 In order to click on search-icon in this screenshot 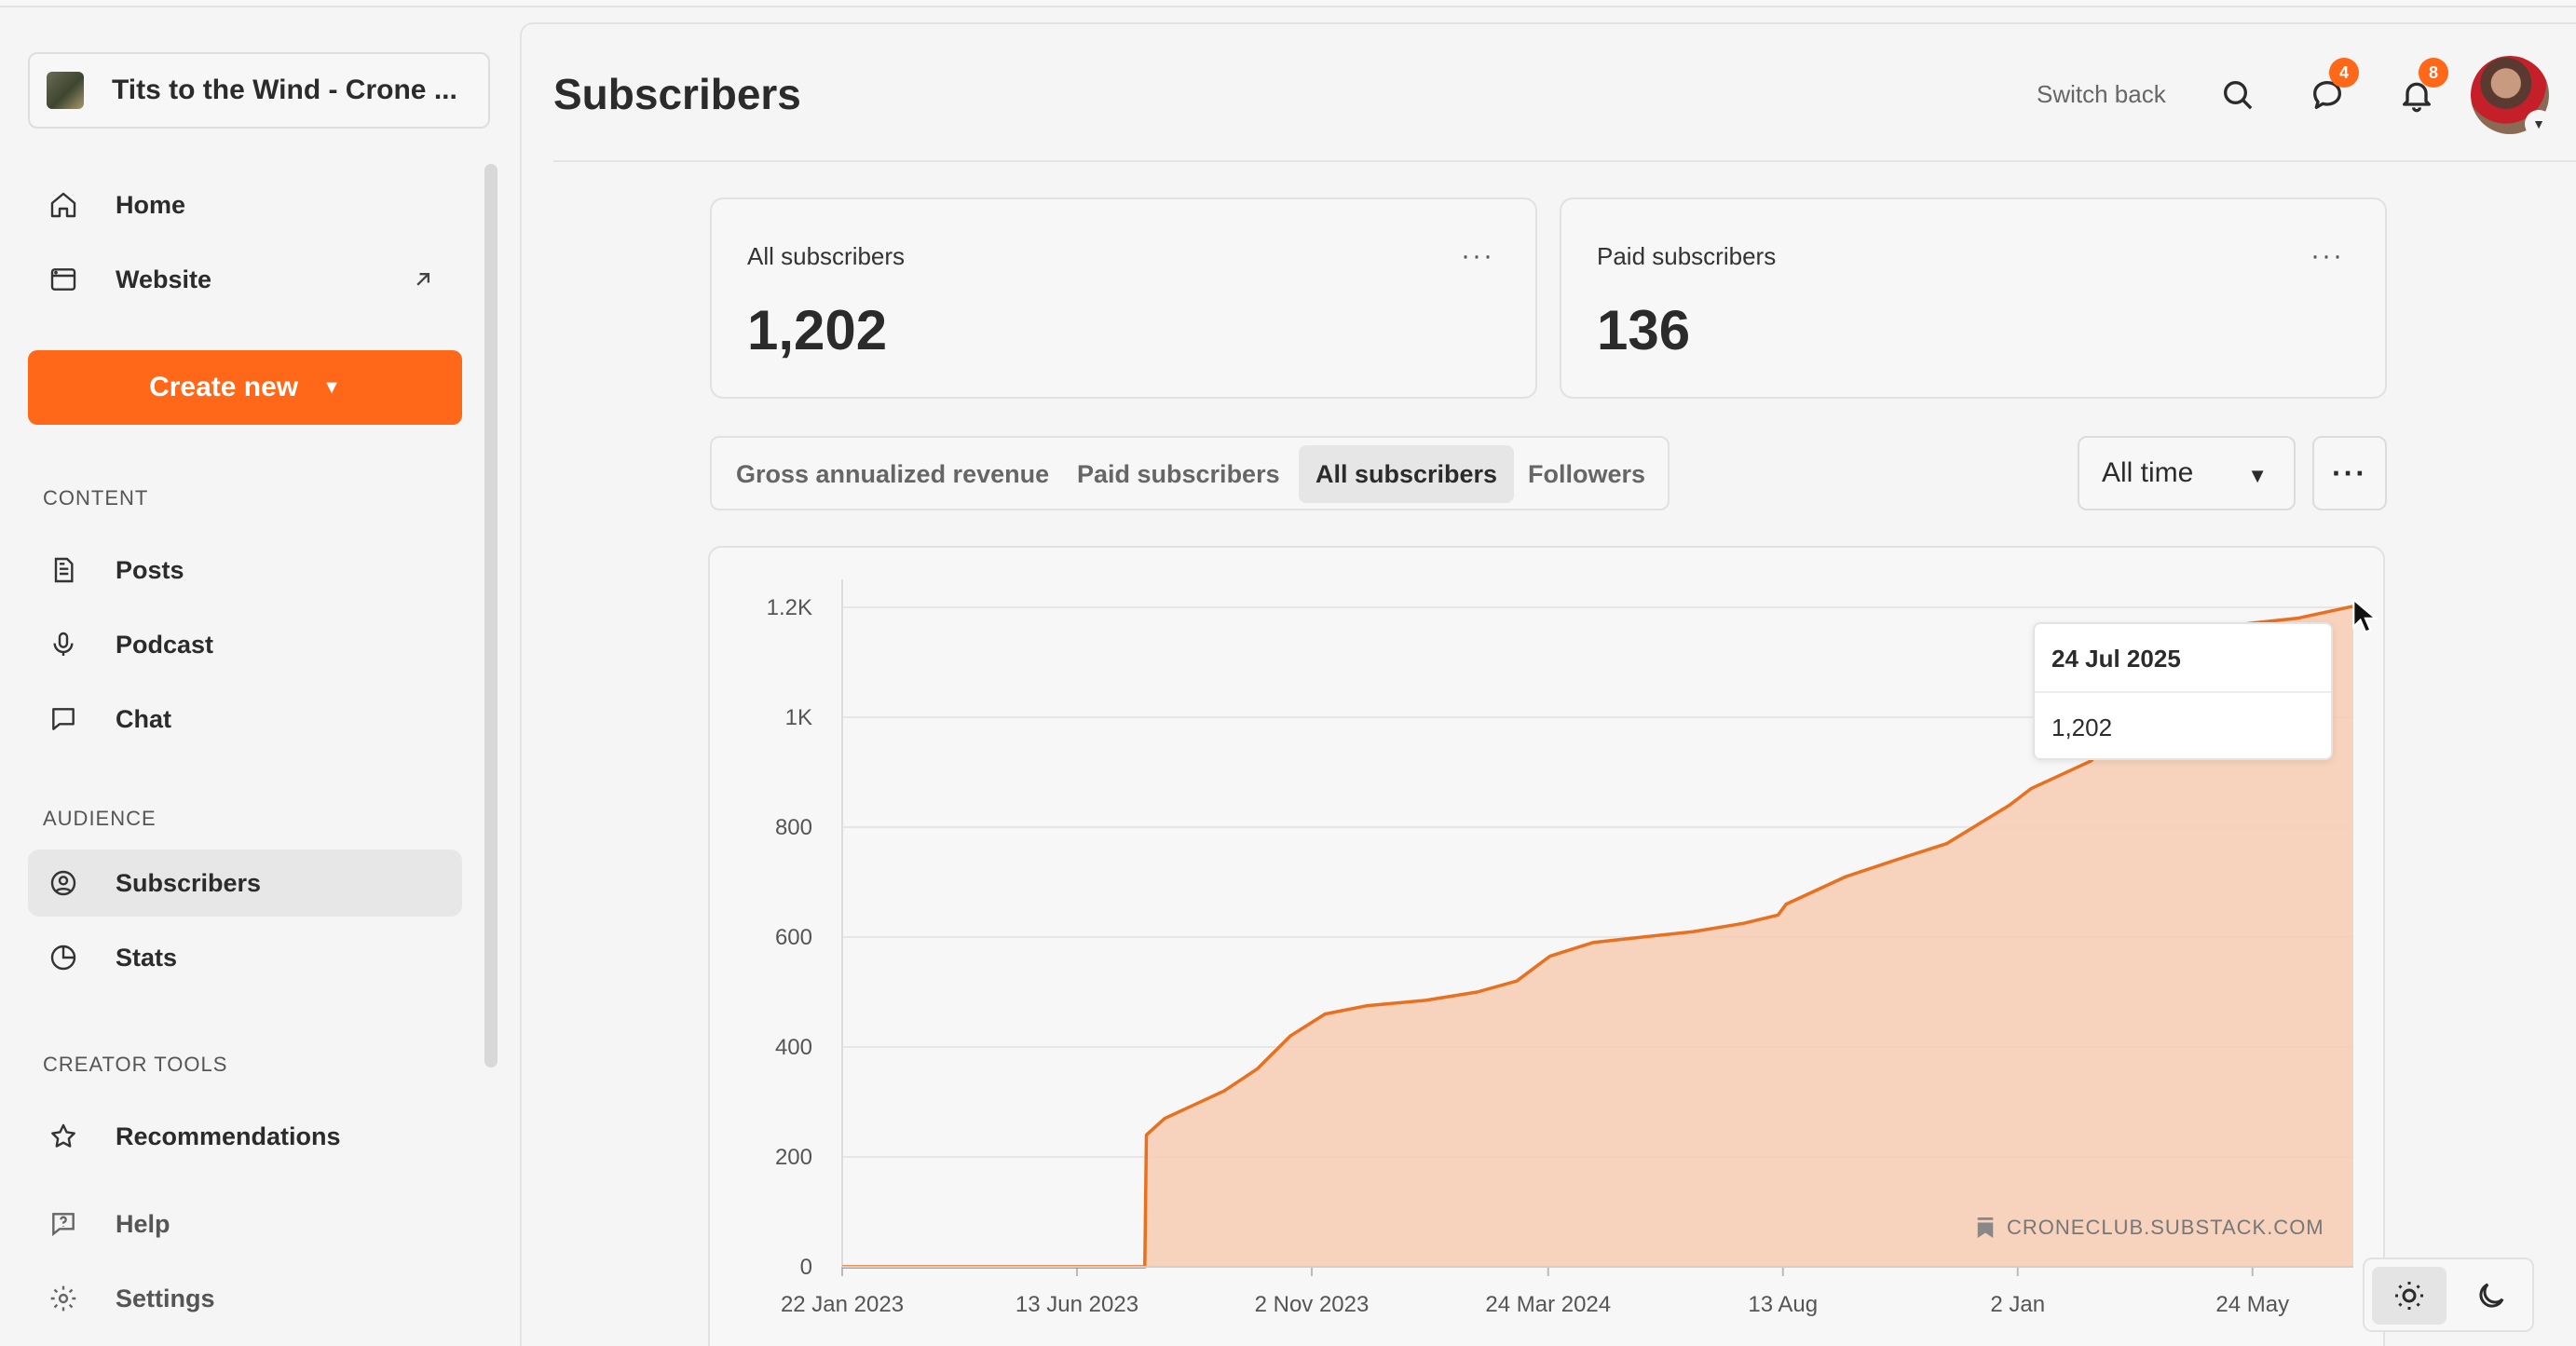, I will do `click(2237, 95)`.